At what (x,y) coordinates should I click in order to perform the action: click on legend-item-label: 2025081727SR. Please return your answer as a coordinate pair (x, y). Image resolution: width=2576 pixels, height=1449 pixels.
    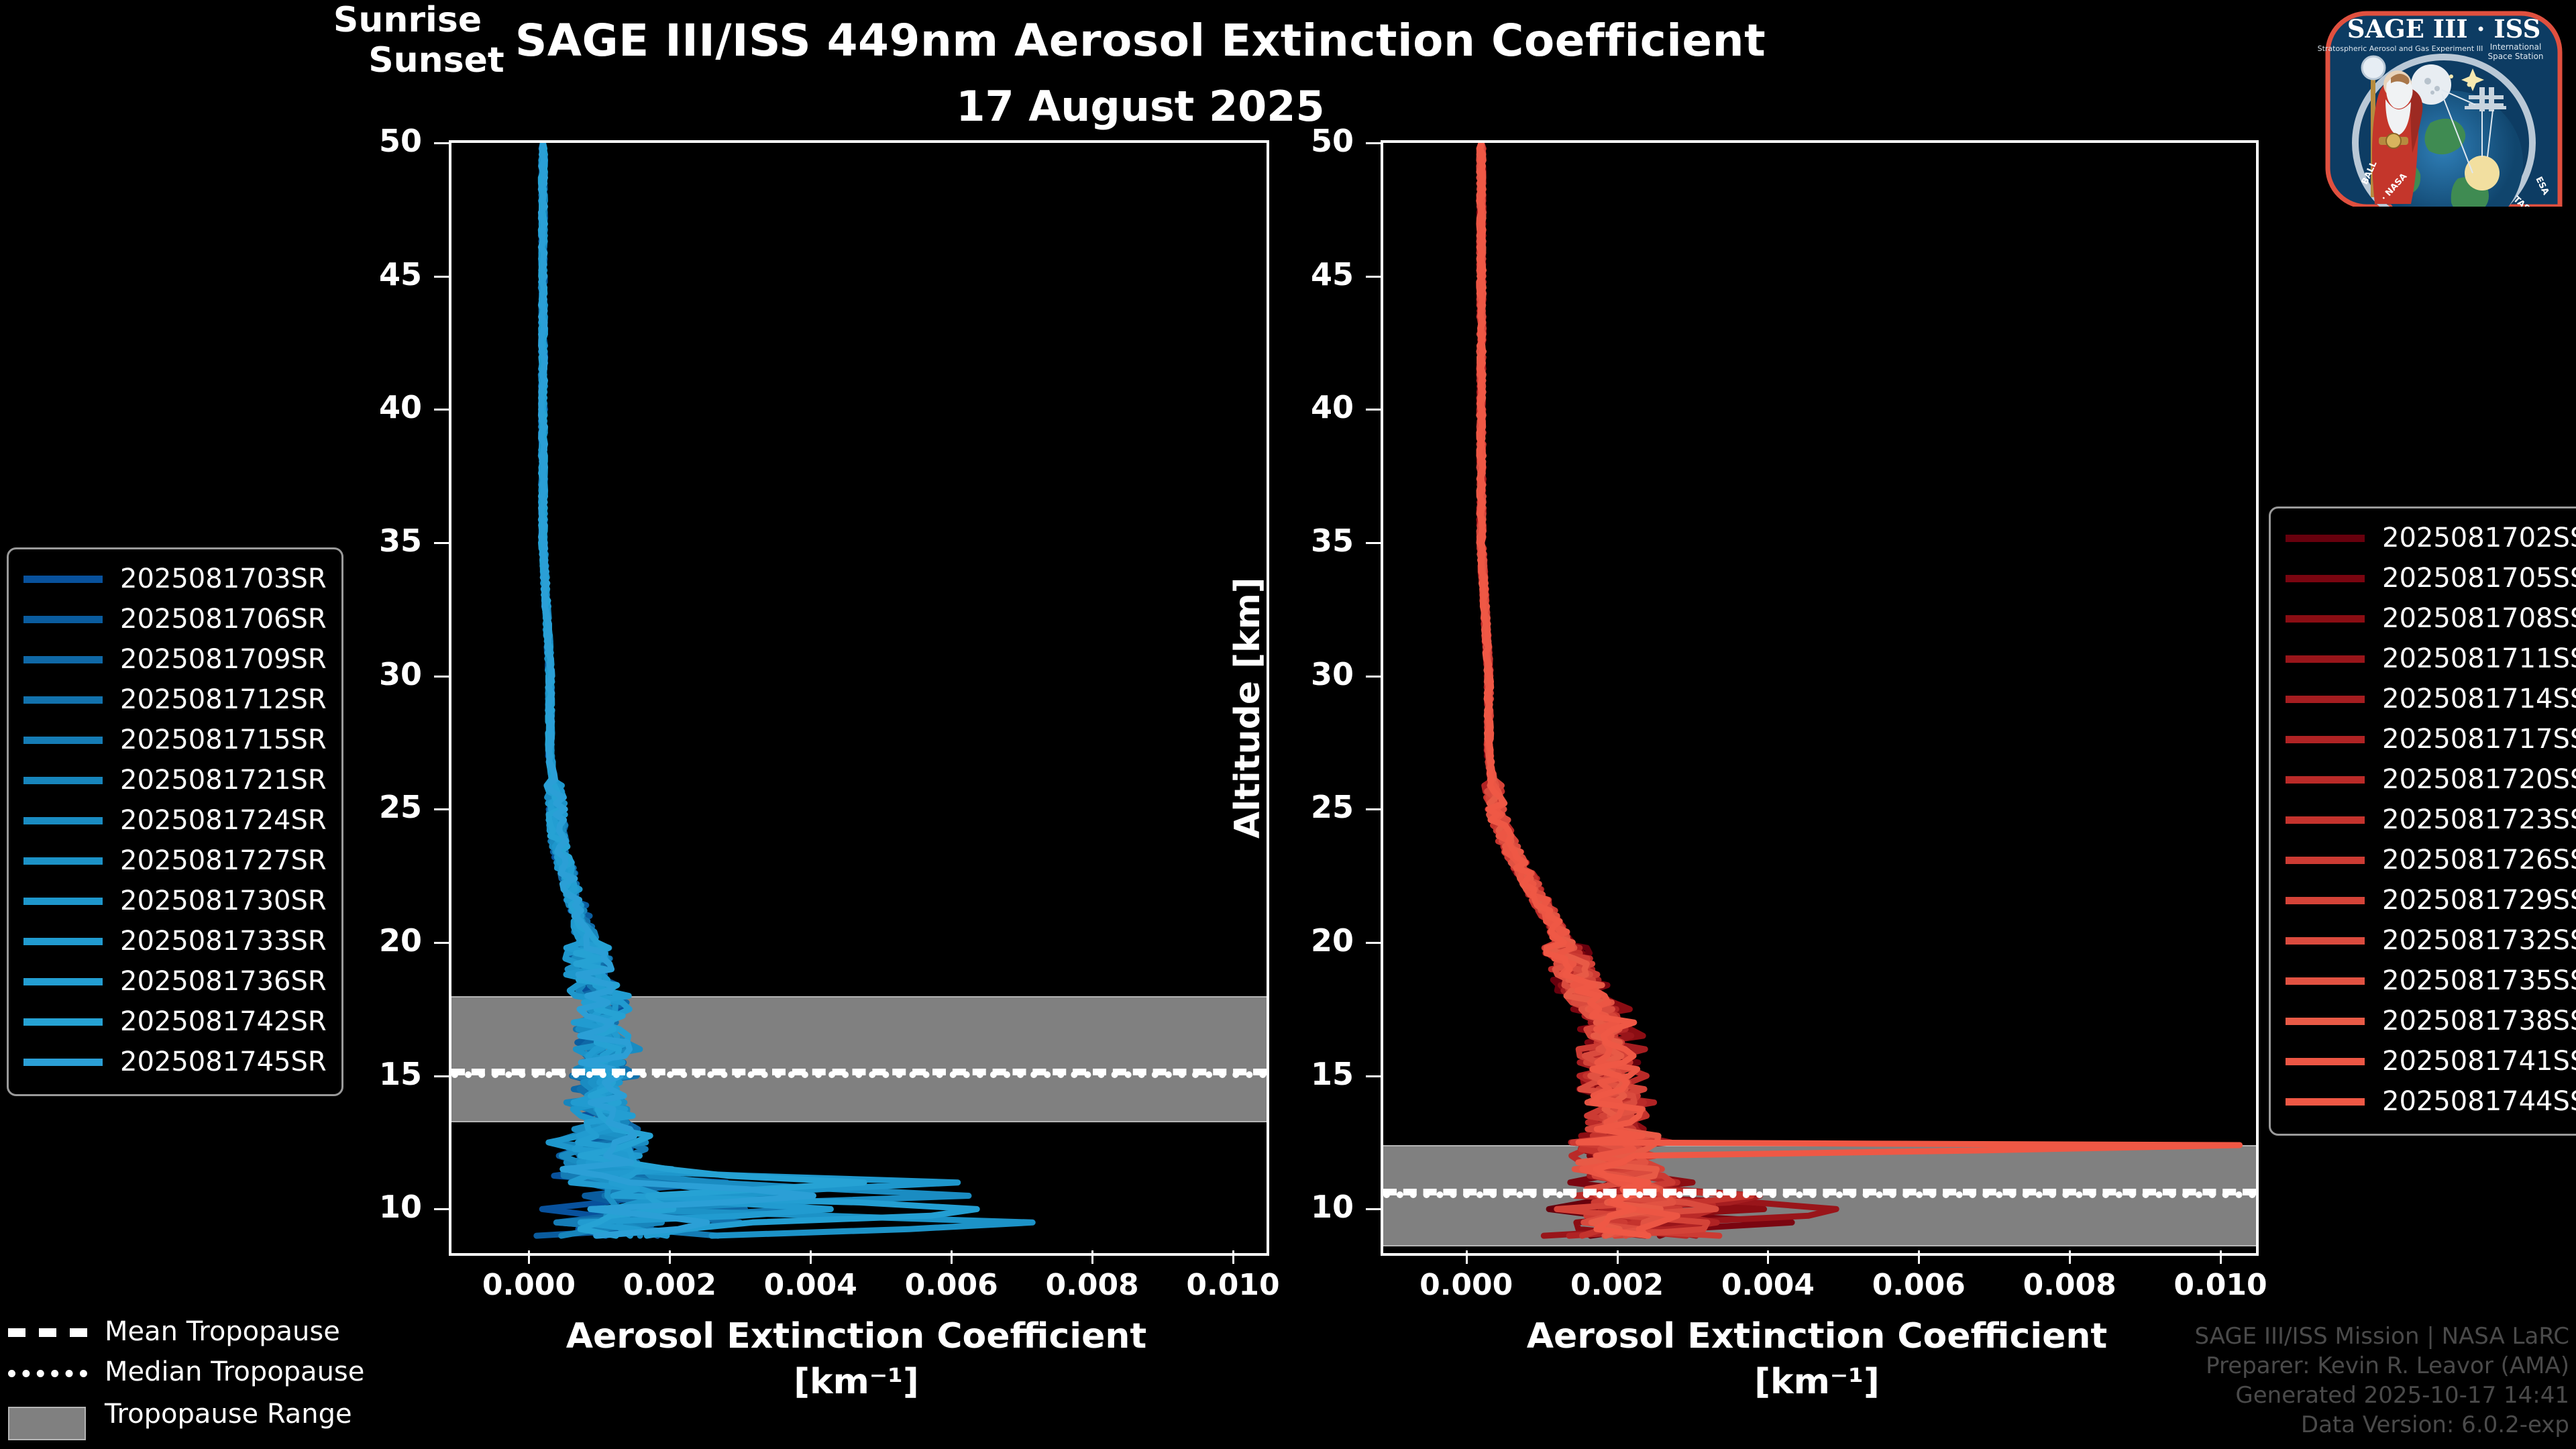
    Looking at the image, I should click on (223, 860).